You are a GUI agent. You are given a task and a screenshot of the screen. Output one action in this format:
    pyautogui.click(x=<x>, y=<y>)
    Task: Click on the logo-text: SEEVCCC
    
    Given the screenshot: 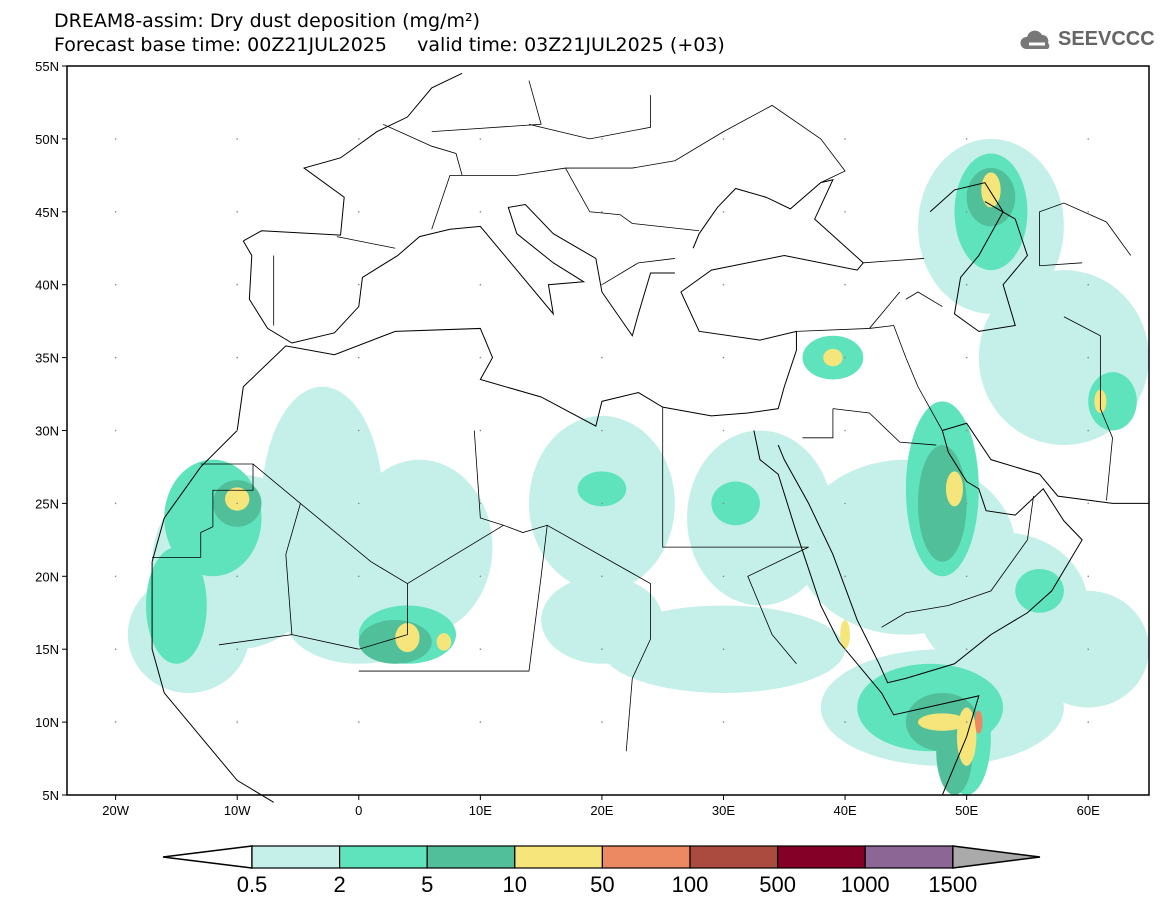 What is the action you would take?
    pyautogui.click(x=1106, y=39)
    